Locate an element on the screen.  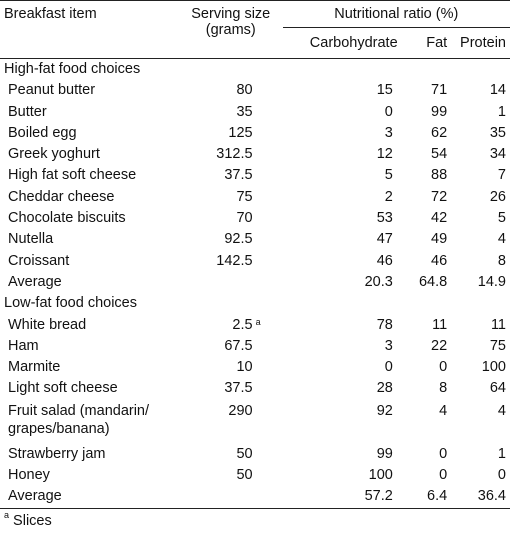
serving-value: 10 is located at coordinates (244, 367).